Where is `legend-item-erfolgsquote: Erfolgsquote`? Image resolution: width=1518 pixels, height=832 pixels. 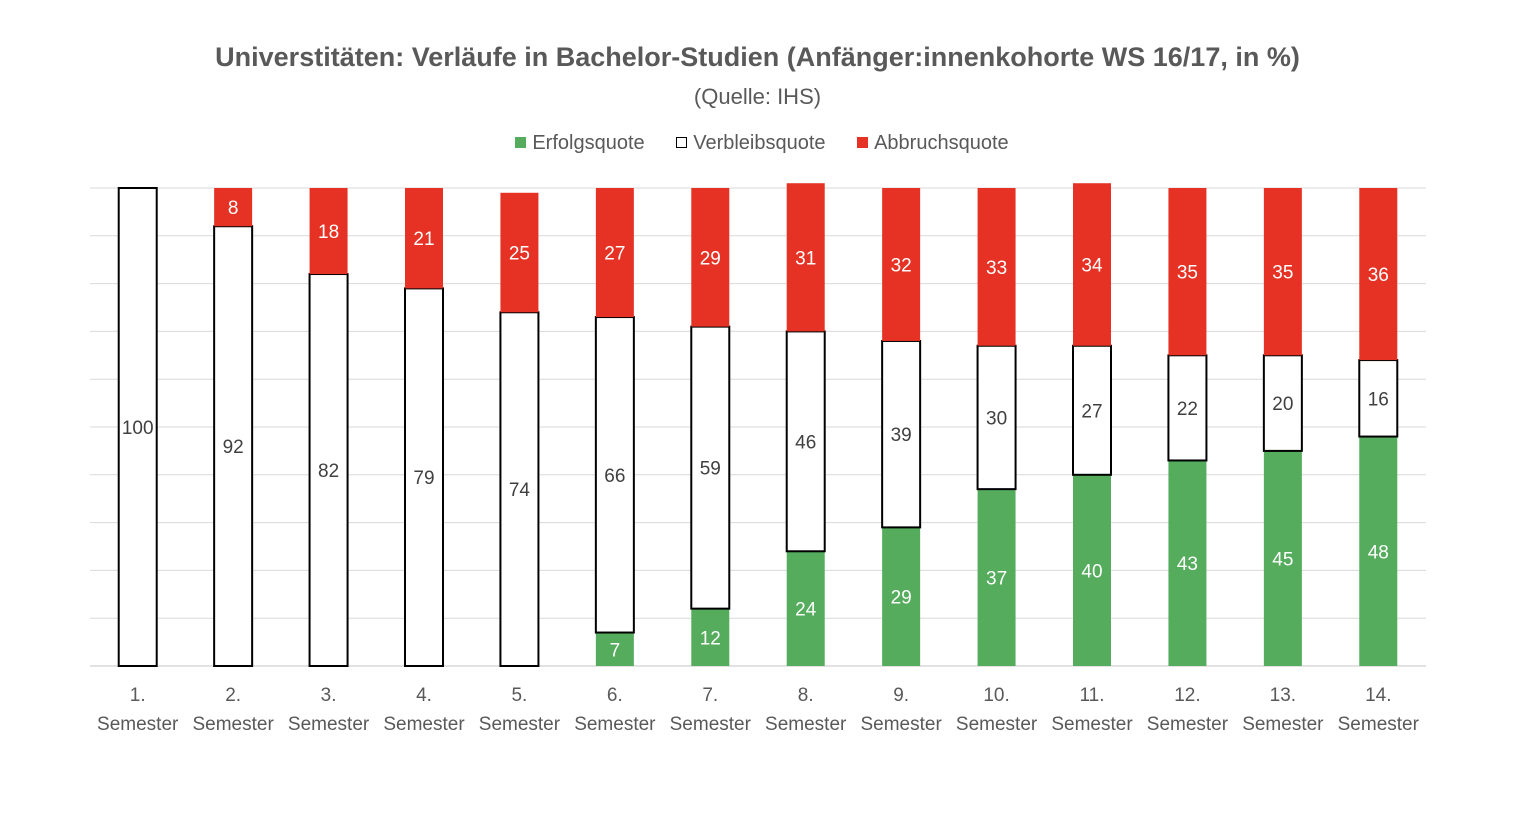 legend-item-erfolgsquote: Erfolgsquote is located at coordinates (580, 143).